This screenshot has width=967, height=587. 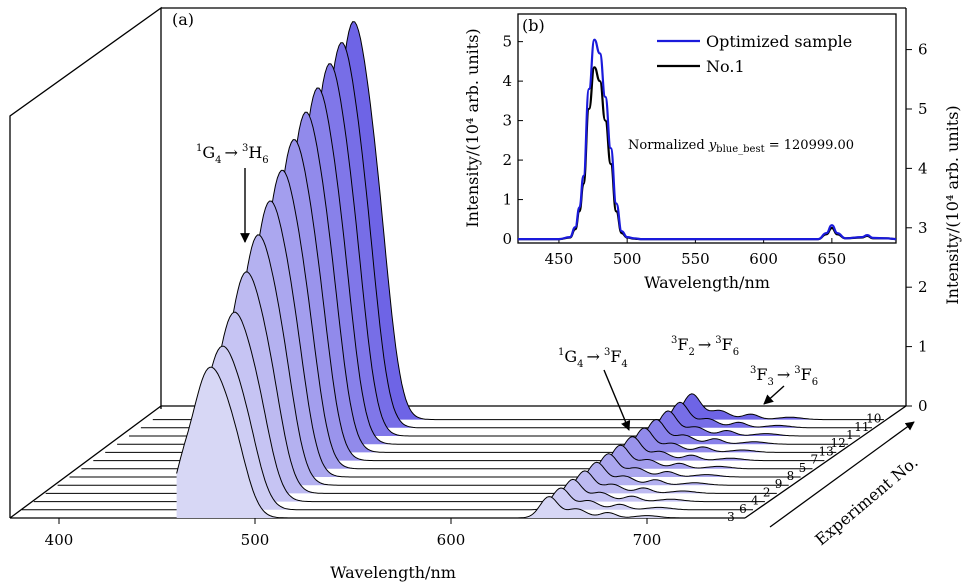 What do you see at coordinates (850, 435) in the screenshot?
I see `experiment-label-1: 1` at bounding box center [850, 435].